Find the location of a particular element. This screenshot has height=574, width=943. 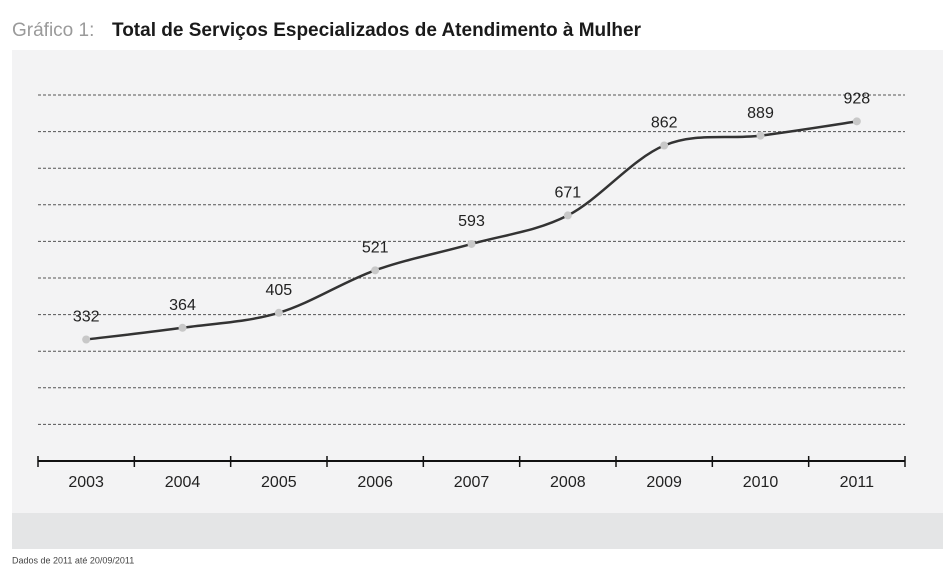

footnote: Dados de 2011 até 20/09/2011 is located at coordinates (73, 560).